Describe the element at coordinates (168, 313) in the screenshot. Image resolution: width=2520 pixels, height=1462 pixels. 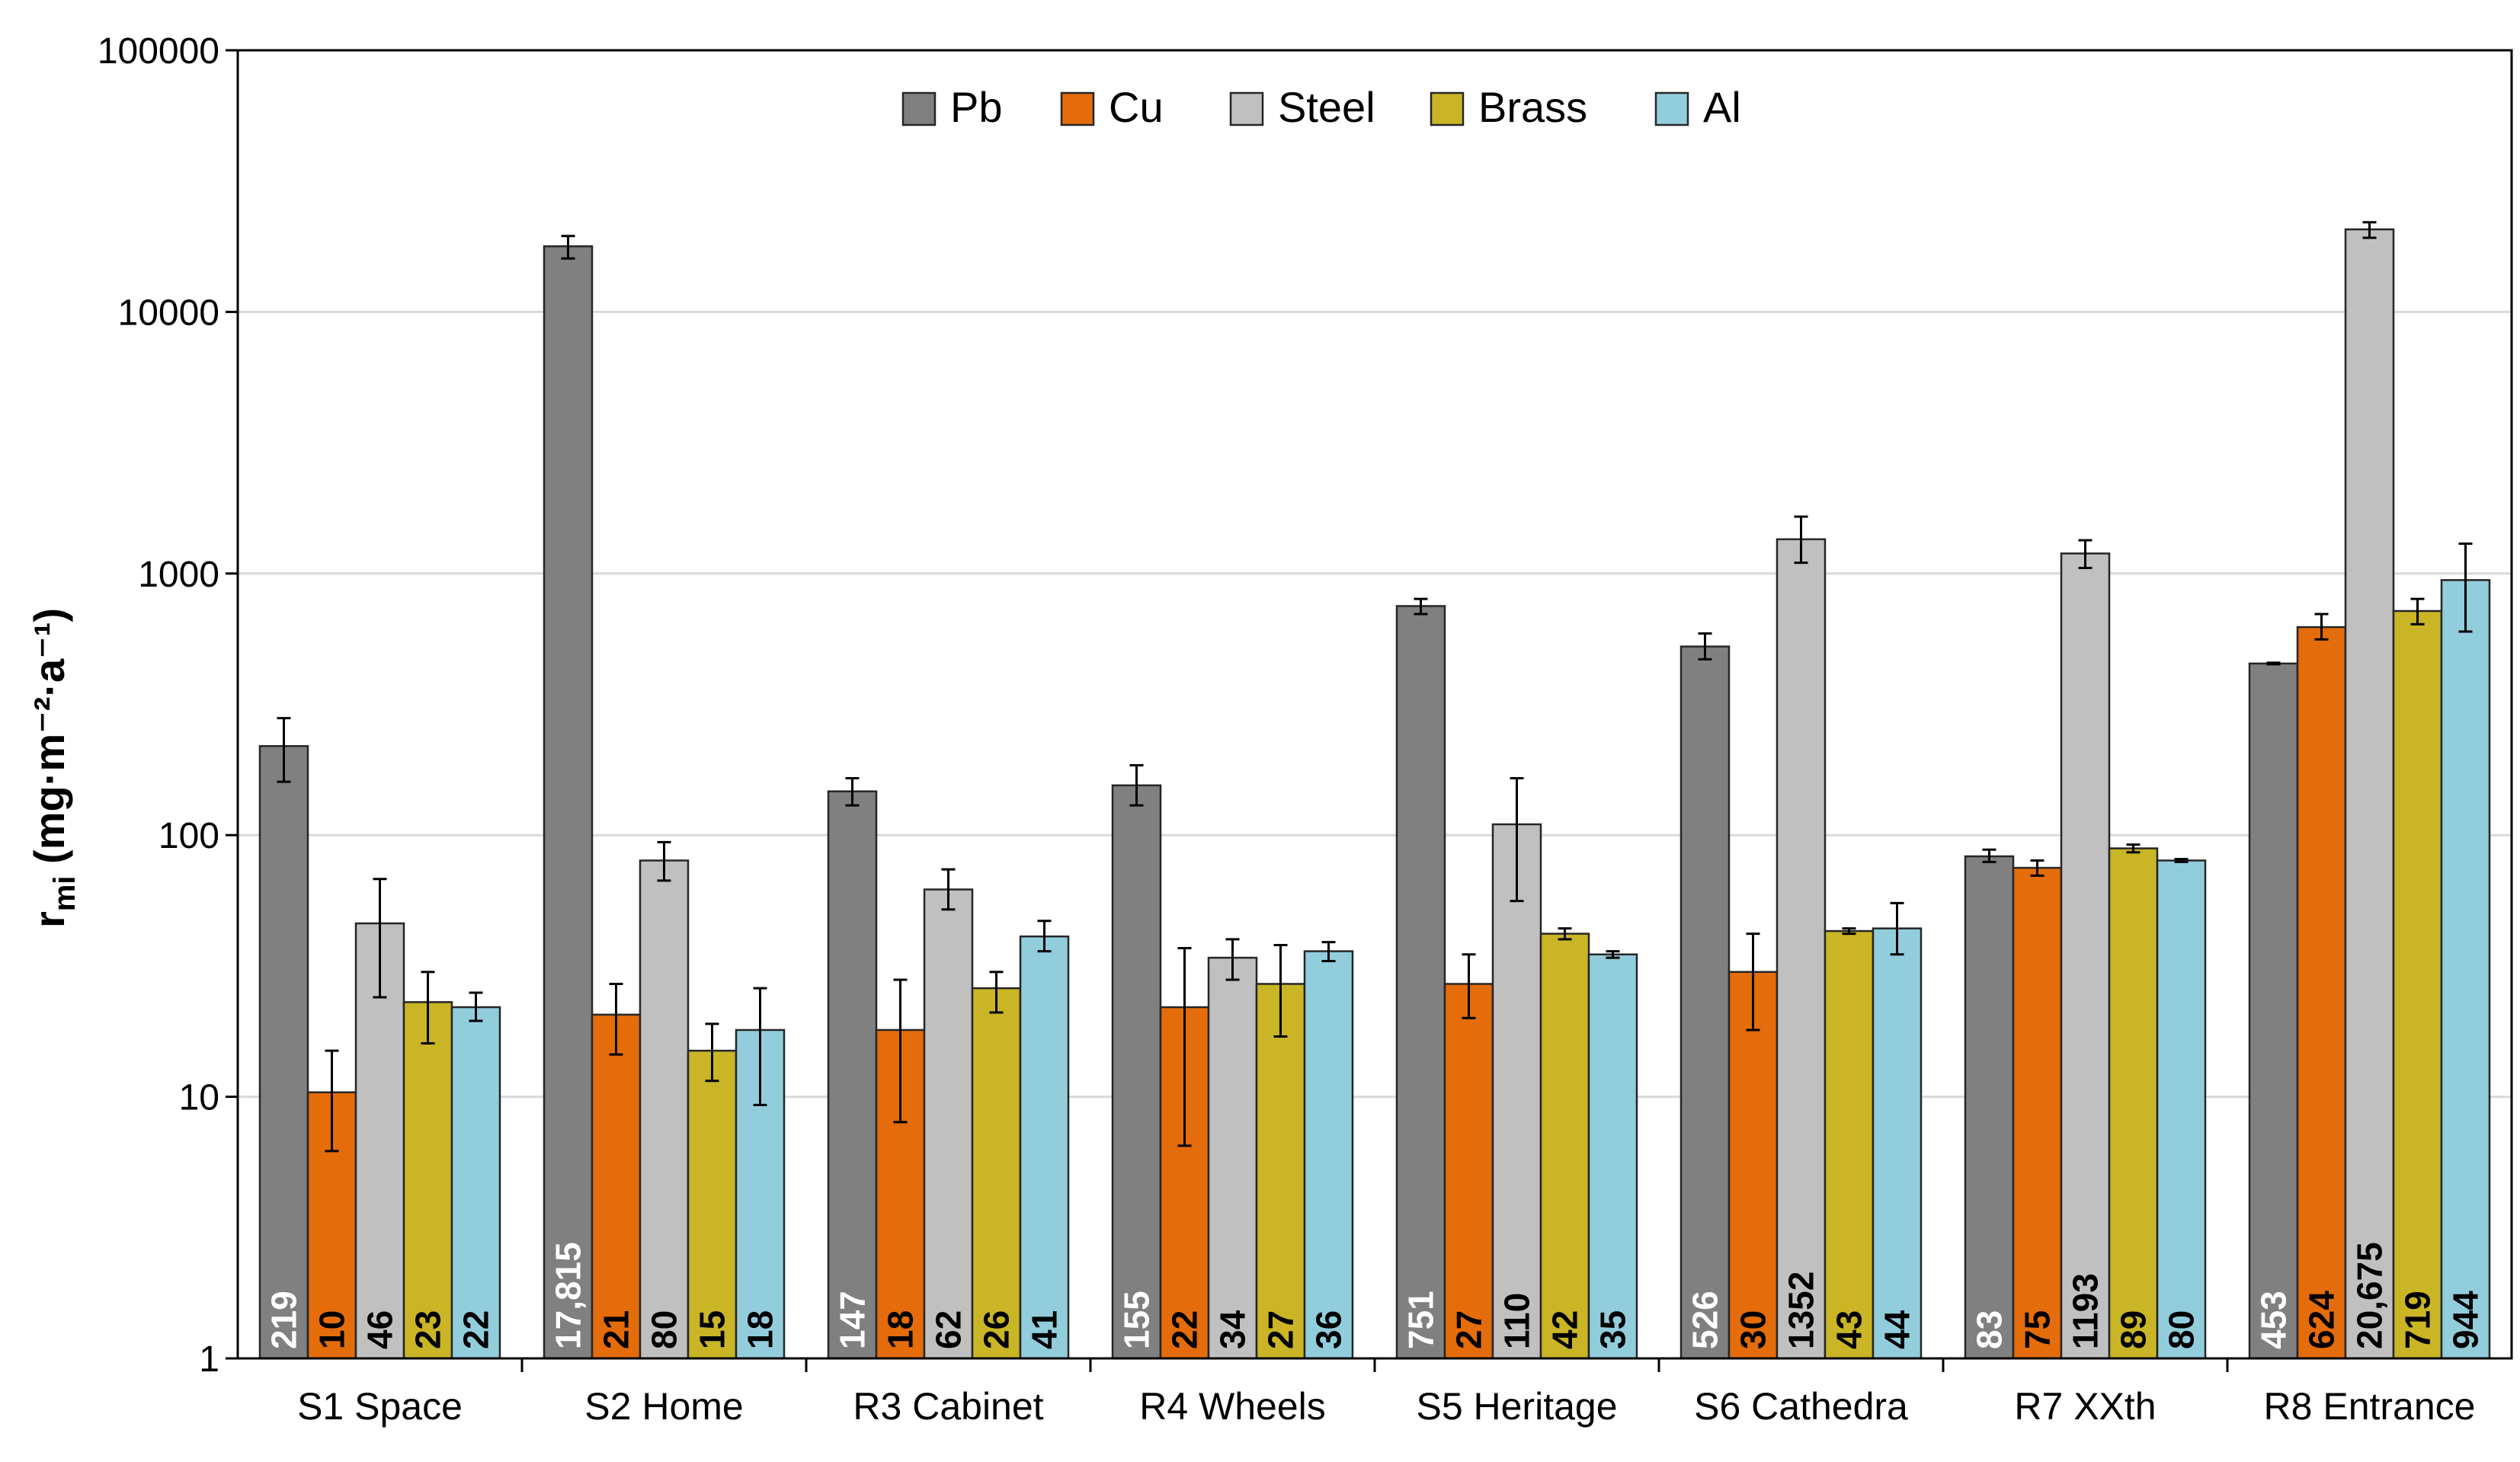
I see `y-tick-label: 10000` at that location.